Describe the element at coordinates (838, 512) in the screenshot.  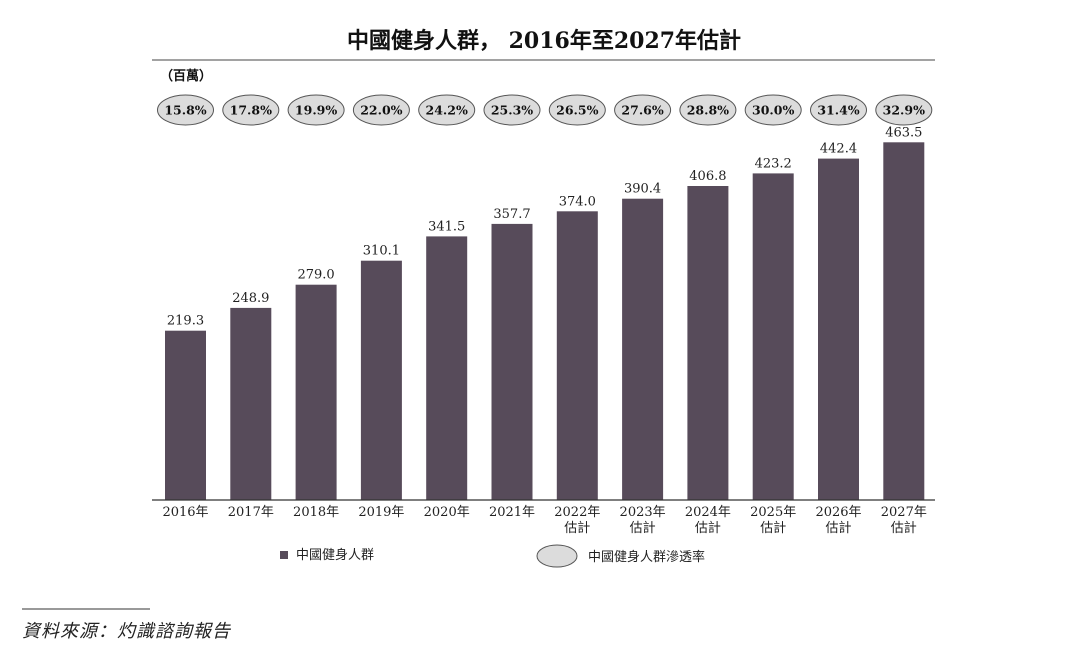
I see `x-tick-label: 2026年` at that location.